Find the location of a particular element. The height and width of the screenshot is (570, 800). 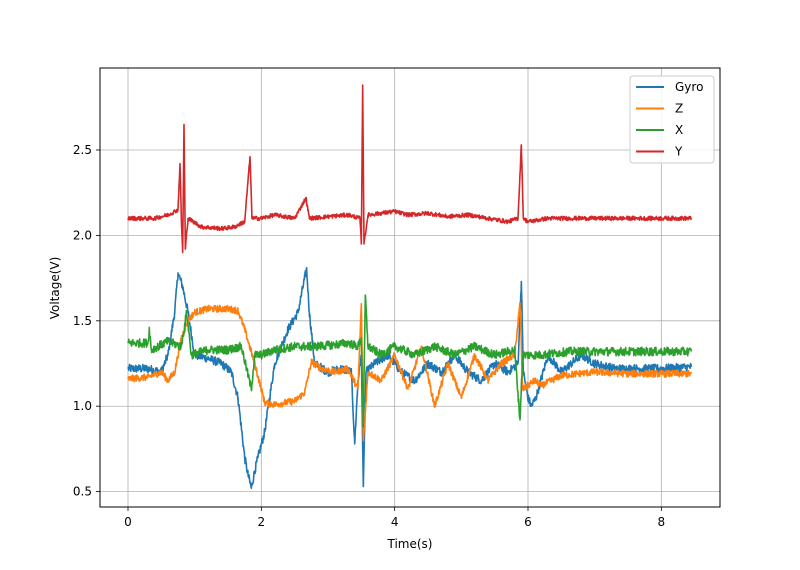

x-tick-label: 8 is located at coordinates (662, 522).